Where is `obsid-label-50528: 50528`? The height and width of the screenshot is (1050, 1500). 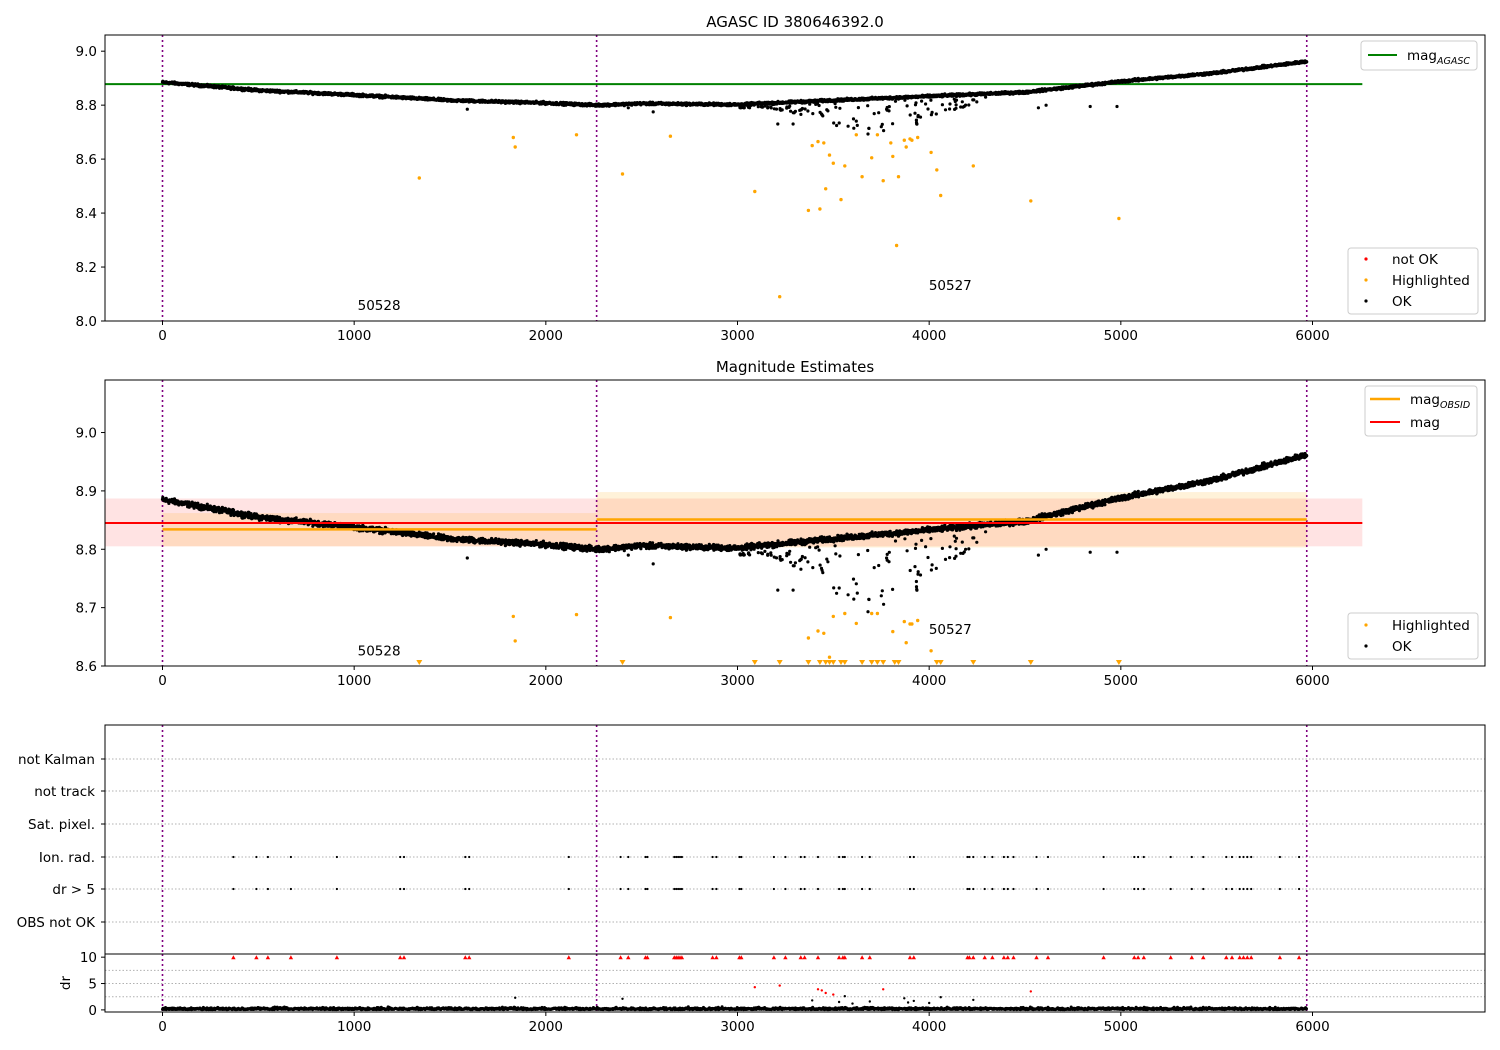
obsid-label-50528: 50528 is located at coordinates (379, 306).